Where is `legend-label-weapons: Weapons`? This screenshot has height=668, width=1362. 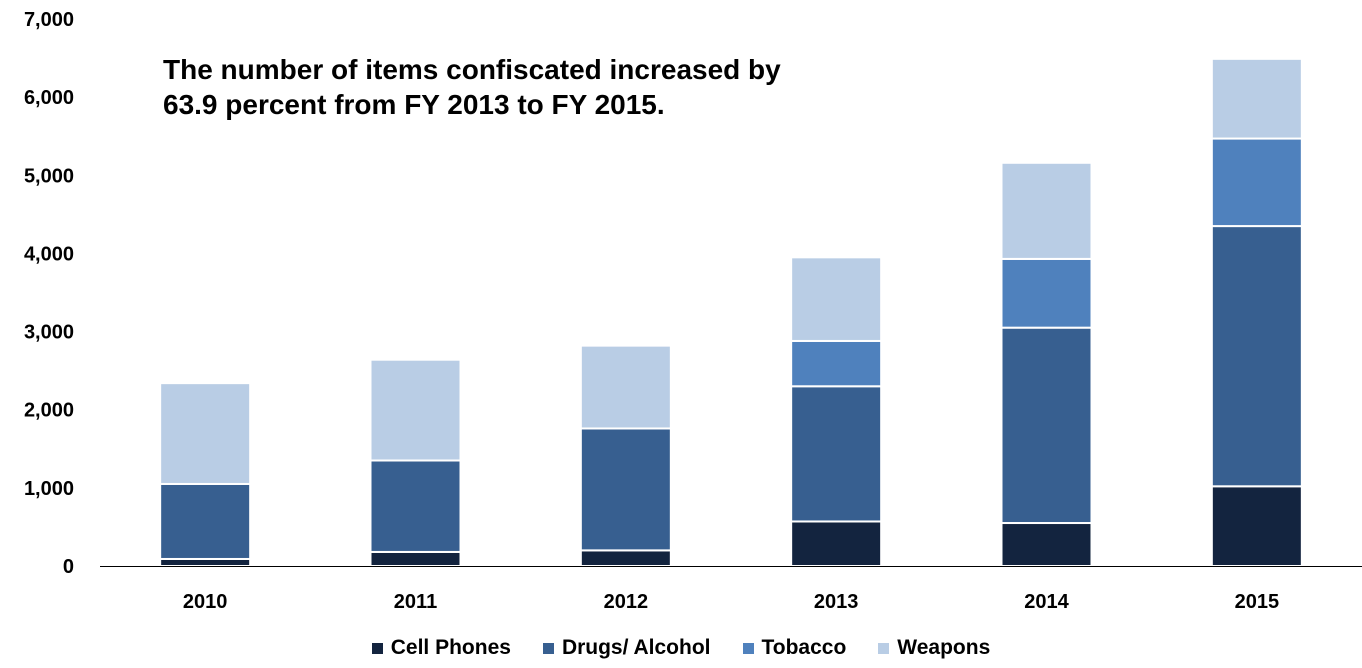 legend-label-weapons: Weapons is located at coordinates (944, 647).